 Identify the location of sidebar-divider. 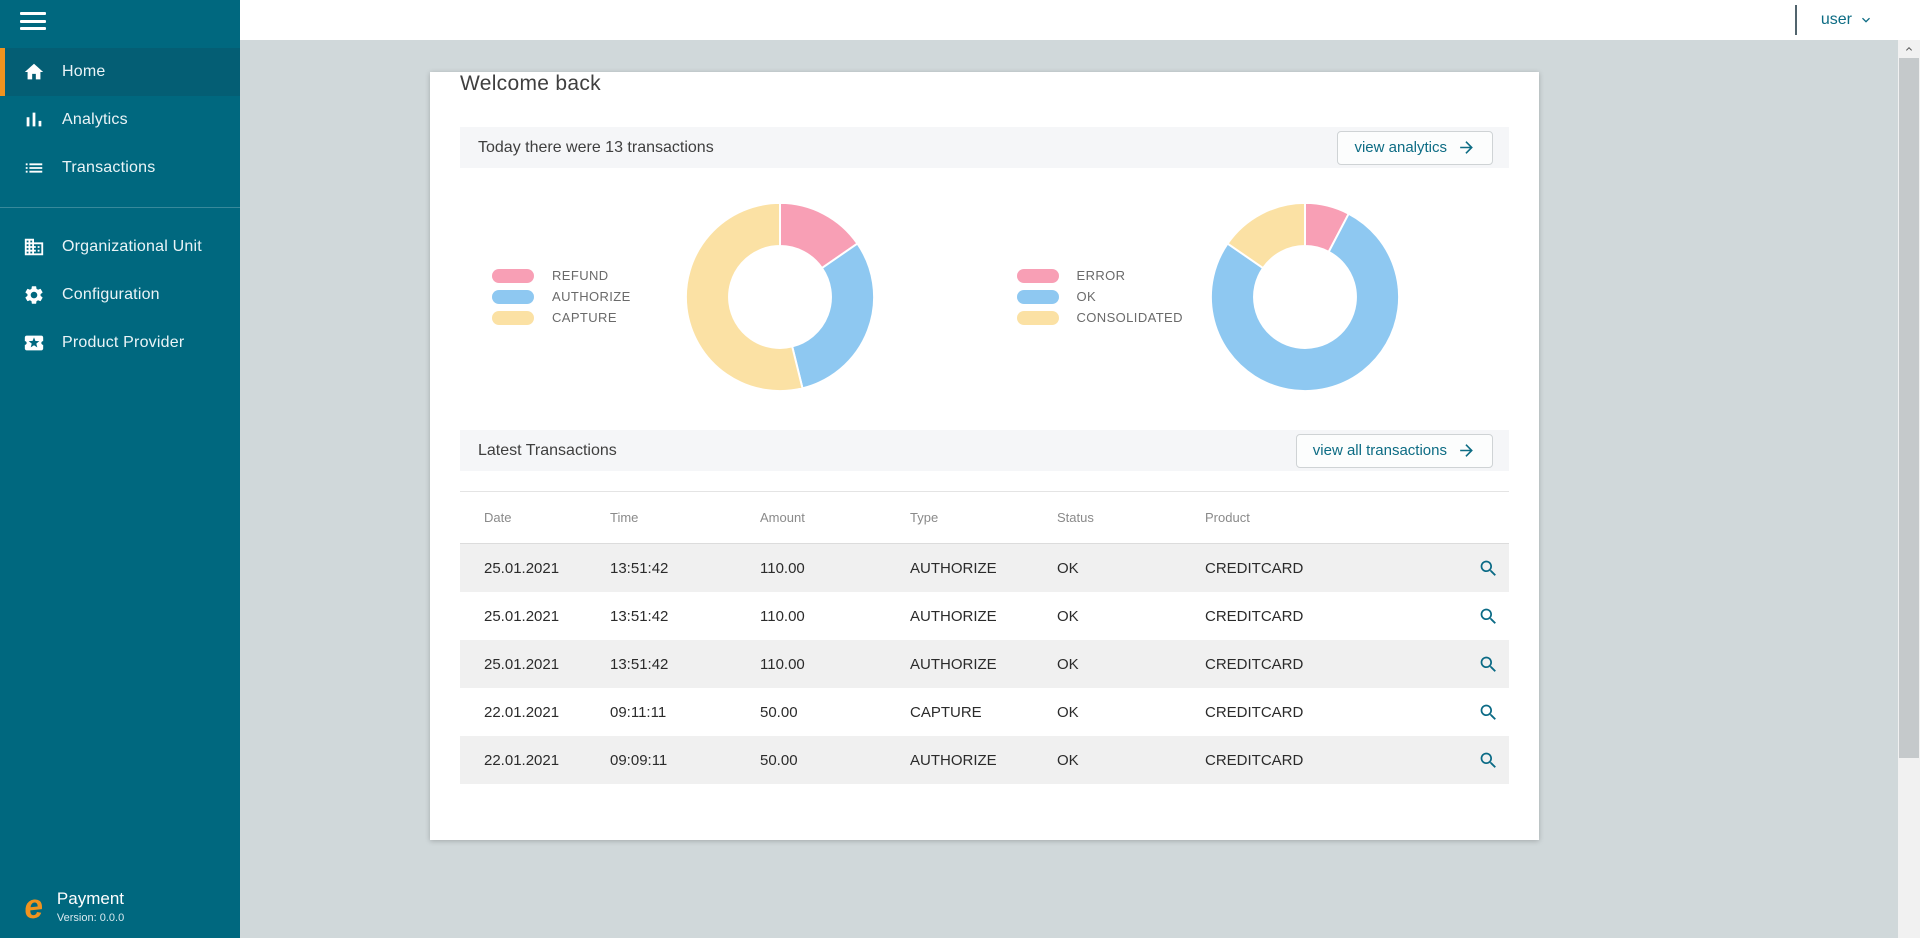
(120, 207).